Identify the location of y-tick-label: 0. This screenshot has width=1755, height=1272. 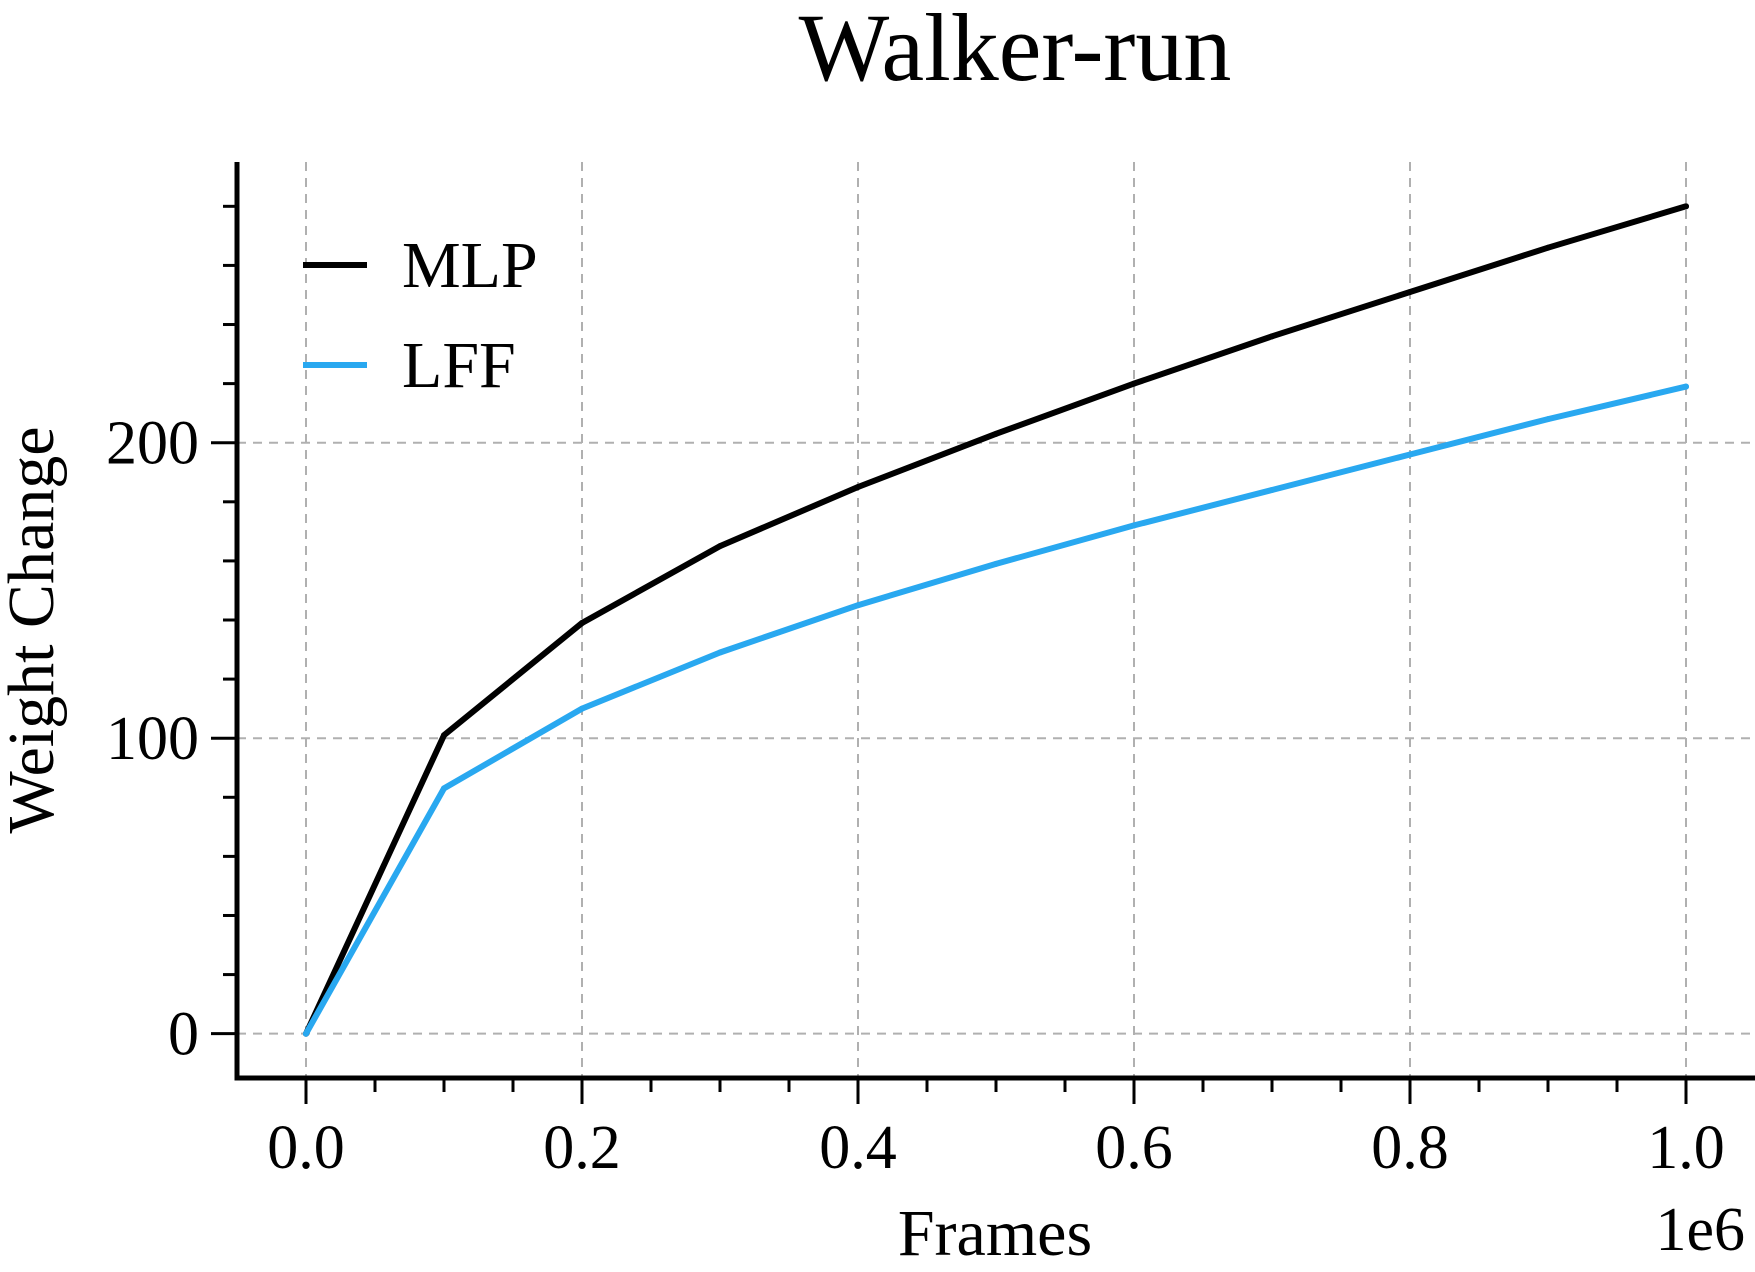
(183, 1035).